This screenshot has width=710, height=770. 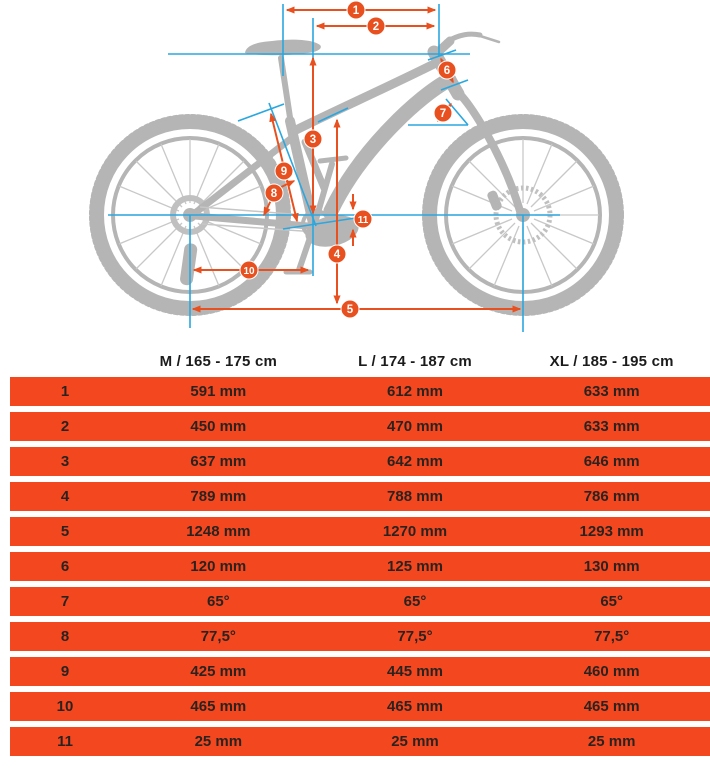 I want to click on row-number: 1, so click(x=65, y=391).